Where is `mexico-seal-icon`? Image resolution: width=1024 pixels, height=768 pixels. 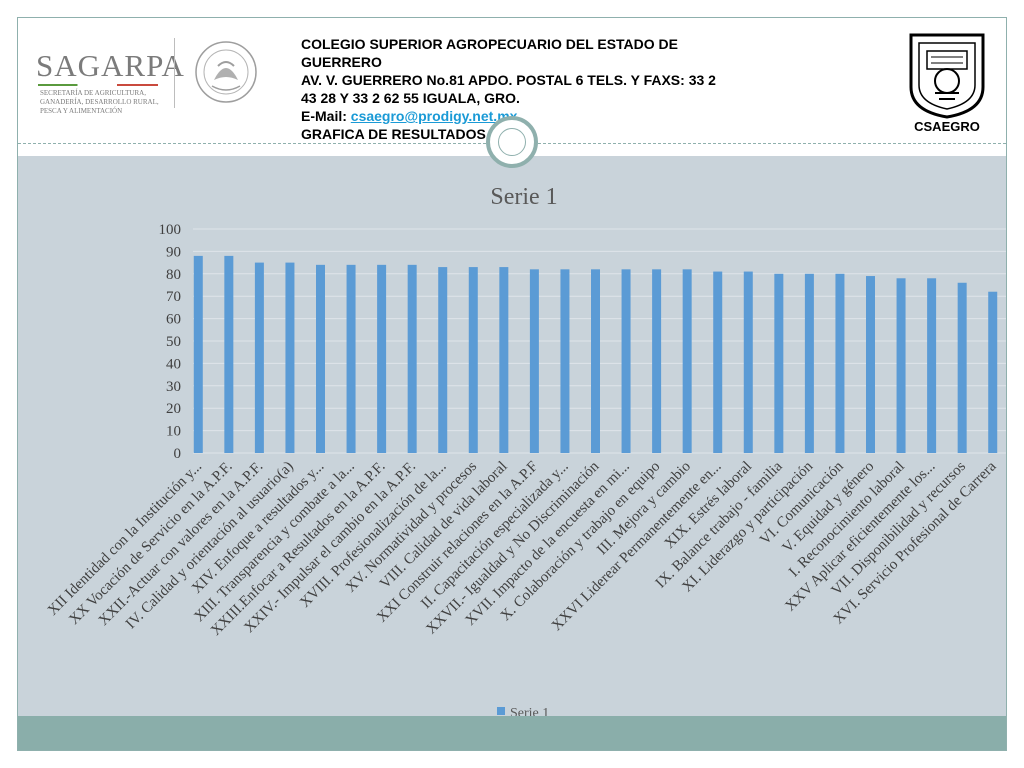
mexico-seal-icon is located at coordinates (226, 72).